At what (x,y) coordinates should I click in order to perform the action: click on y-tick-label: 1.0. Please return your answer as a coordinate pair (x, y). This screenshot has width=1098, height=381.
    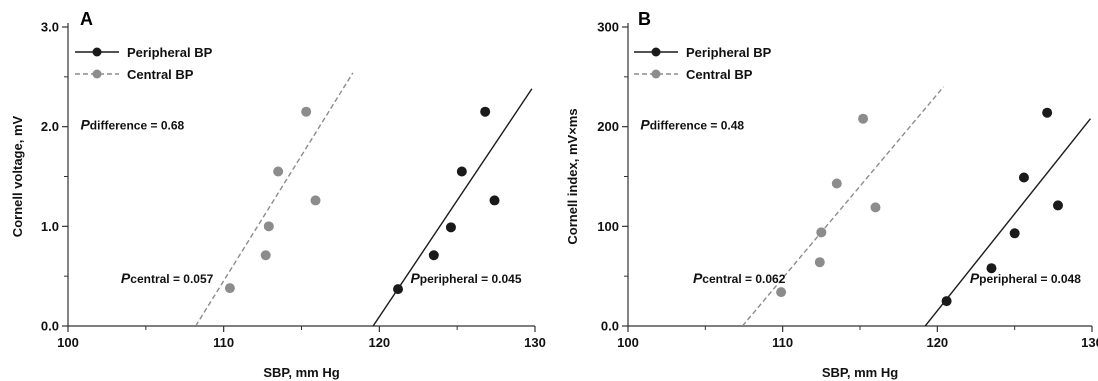
    Looking at the image, I should click on (50, 226).